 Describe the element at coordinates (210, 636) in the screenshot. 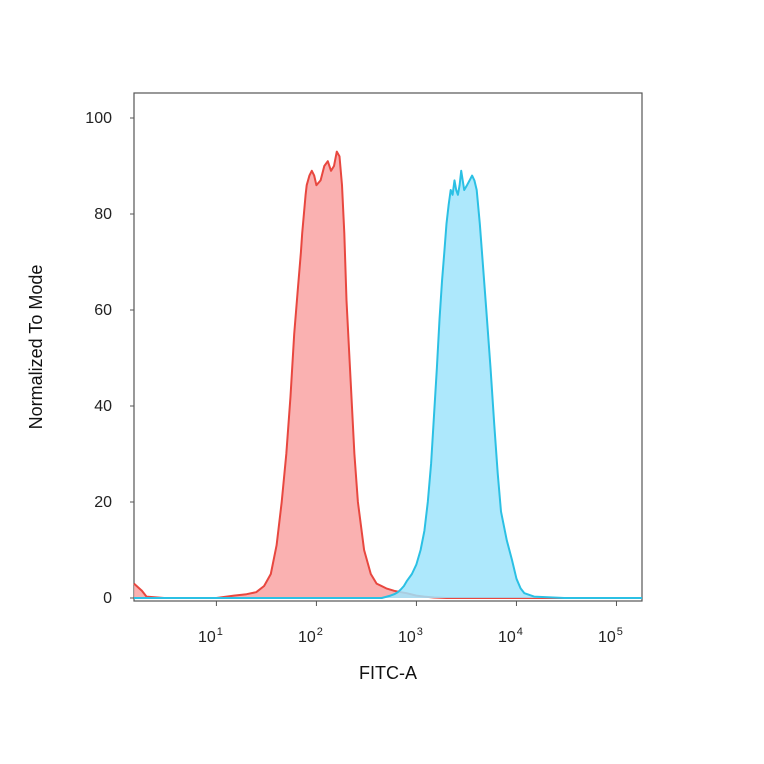

I see `x-tick-label: 10¹` at that location.